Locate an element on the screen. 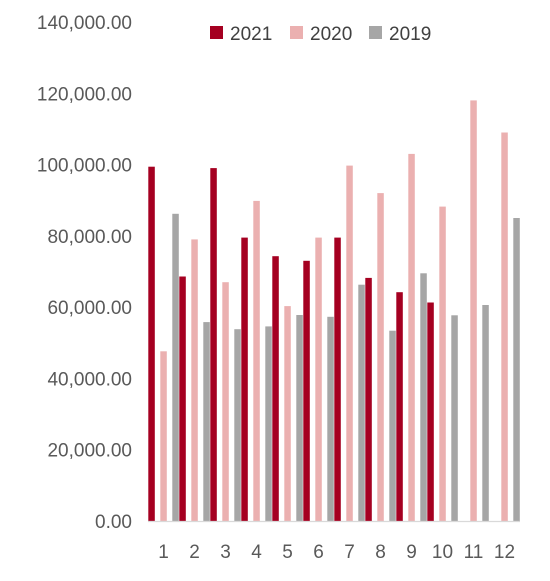 The image size is (550, 581). legend-label-2020: 2020 is located at coordinates (331, 34).